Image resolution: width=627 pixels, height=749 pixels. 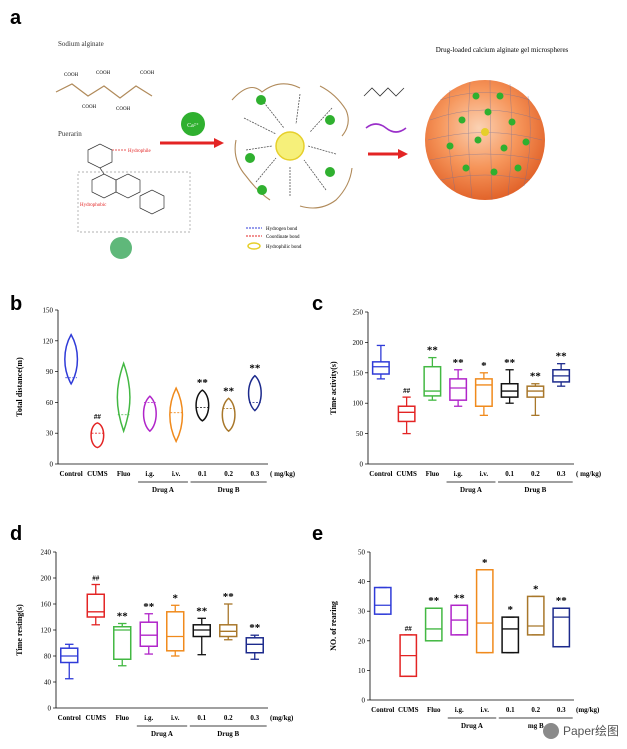 What do you see at coordinates (333, 388) in the screenshot?
I see `y-axis-label: Time activity(s)` at bounding box center [333, 388].